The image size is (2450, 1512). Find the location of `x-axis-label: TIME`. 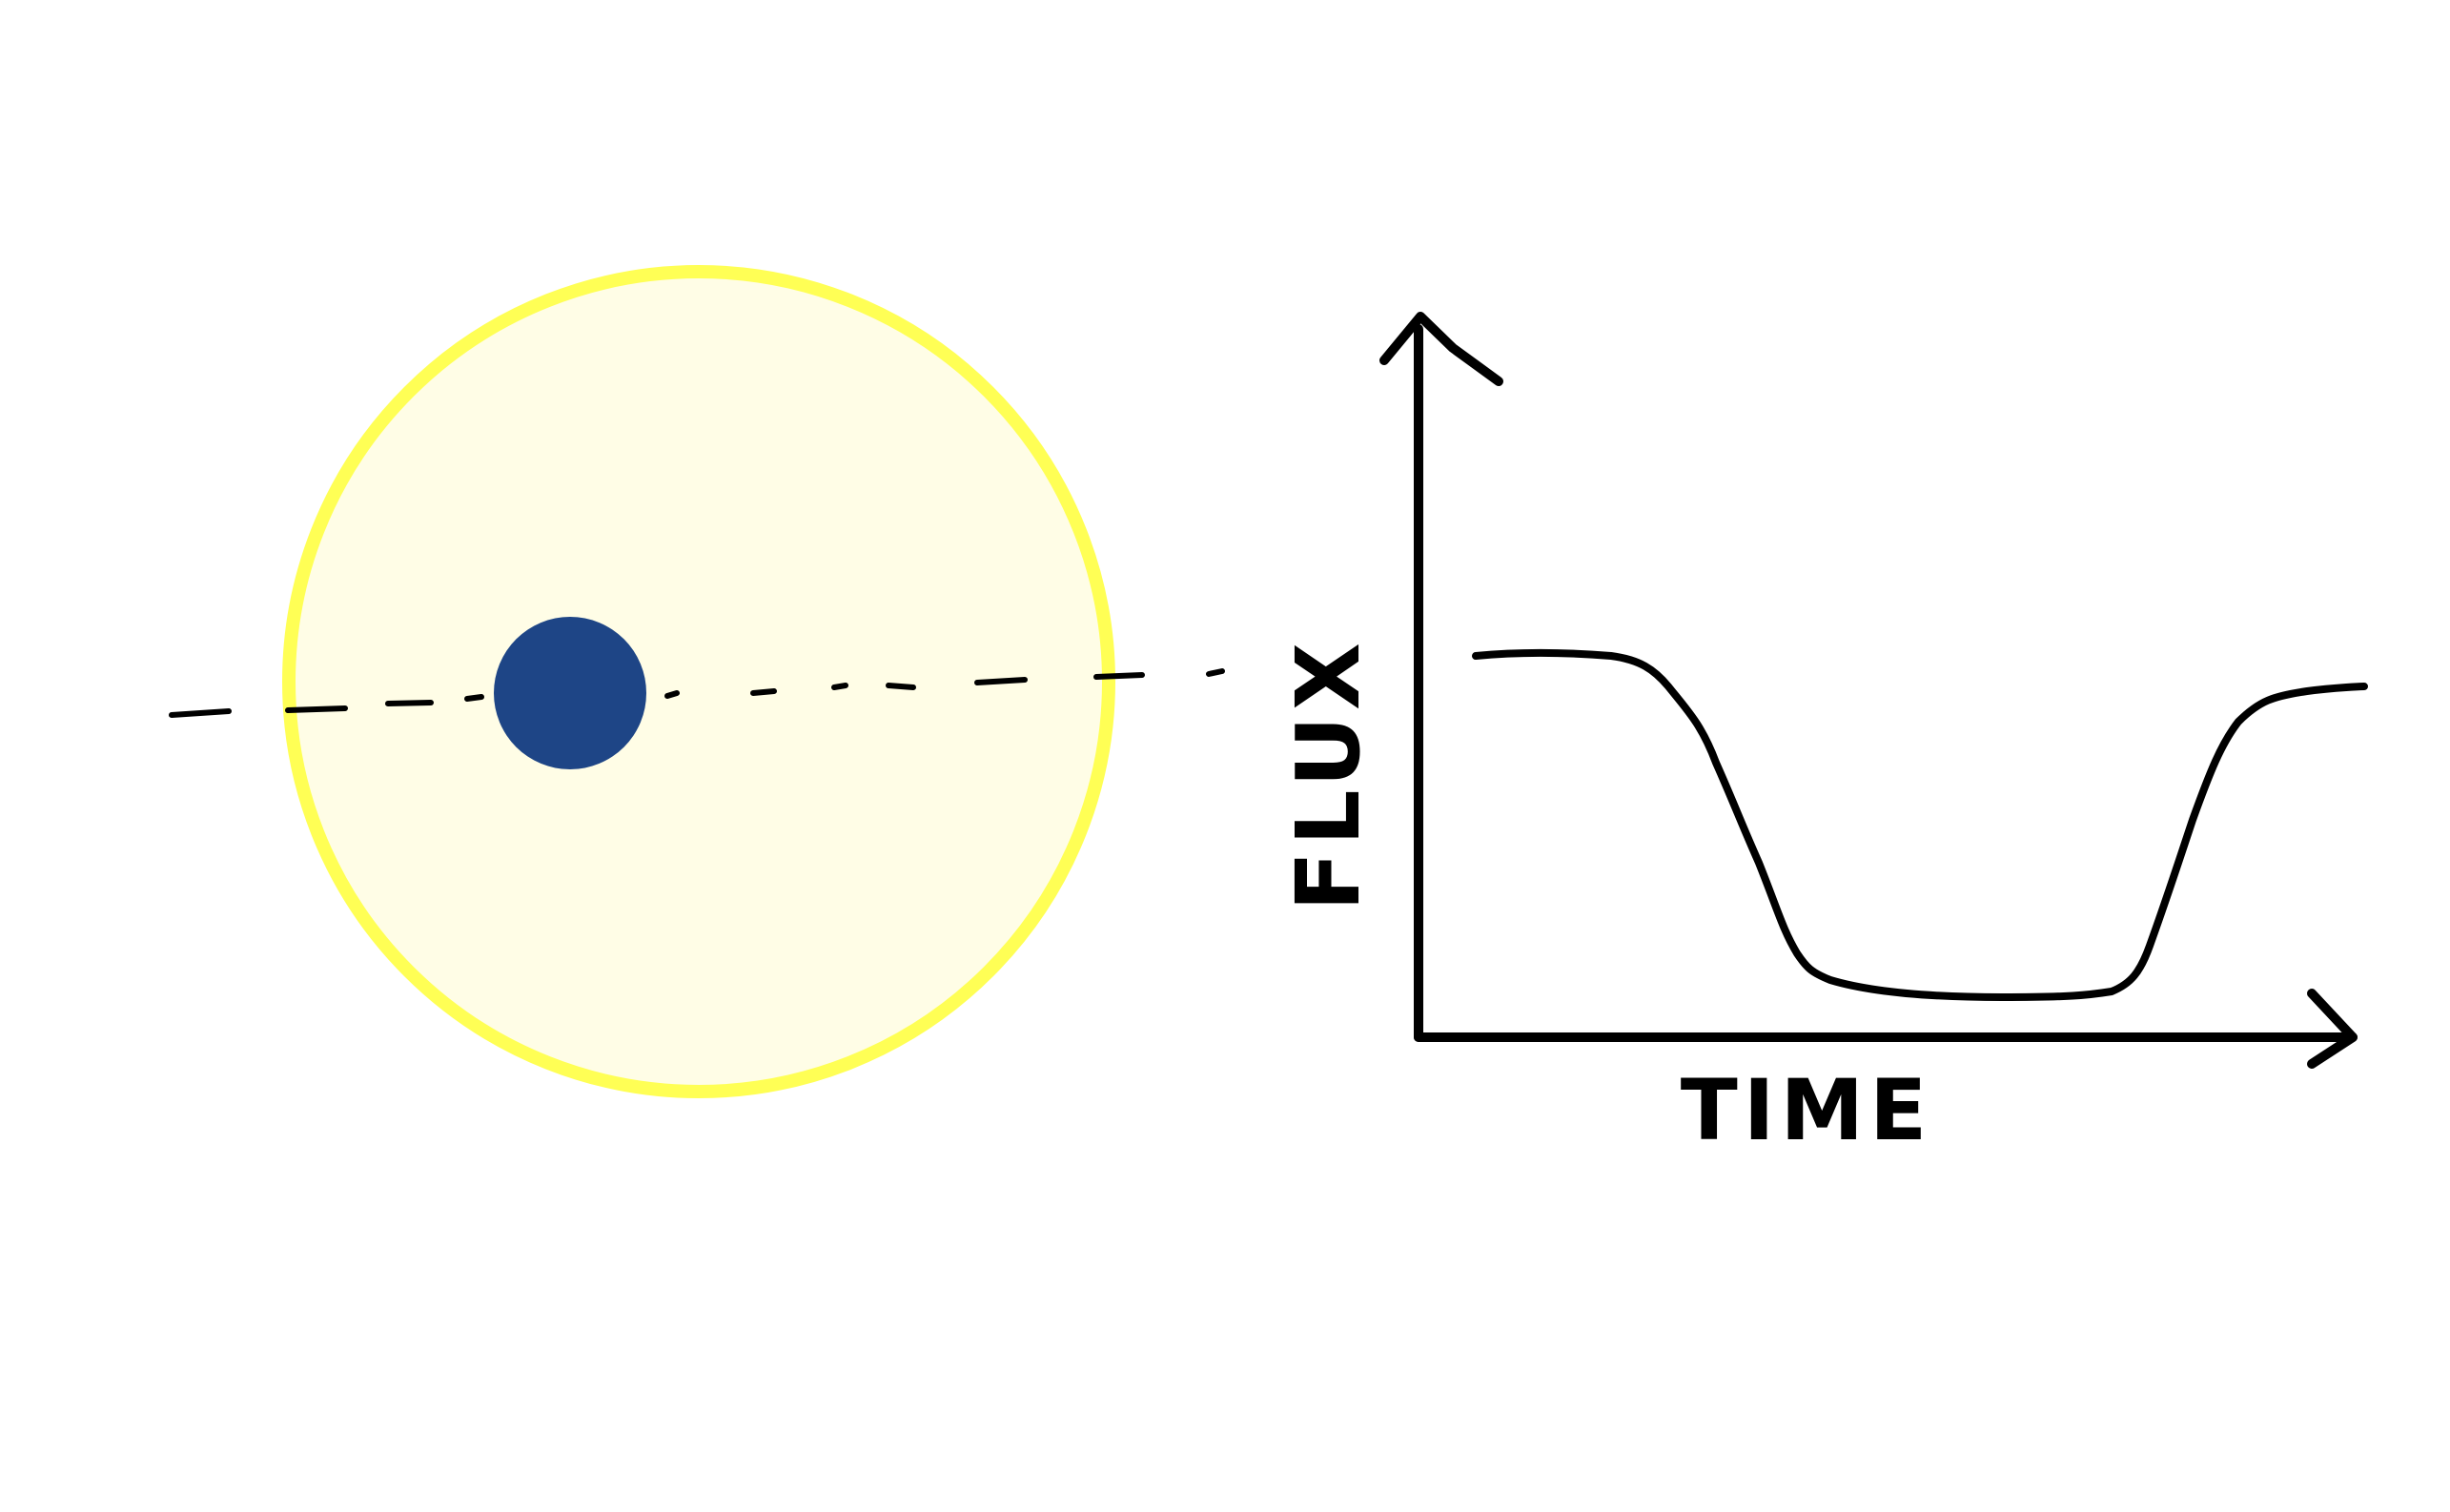

x-axis-label: TIME is located at coordinates (1806, 1110).